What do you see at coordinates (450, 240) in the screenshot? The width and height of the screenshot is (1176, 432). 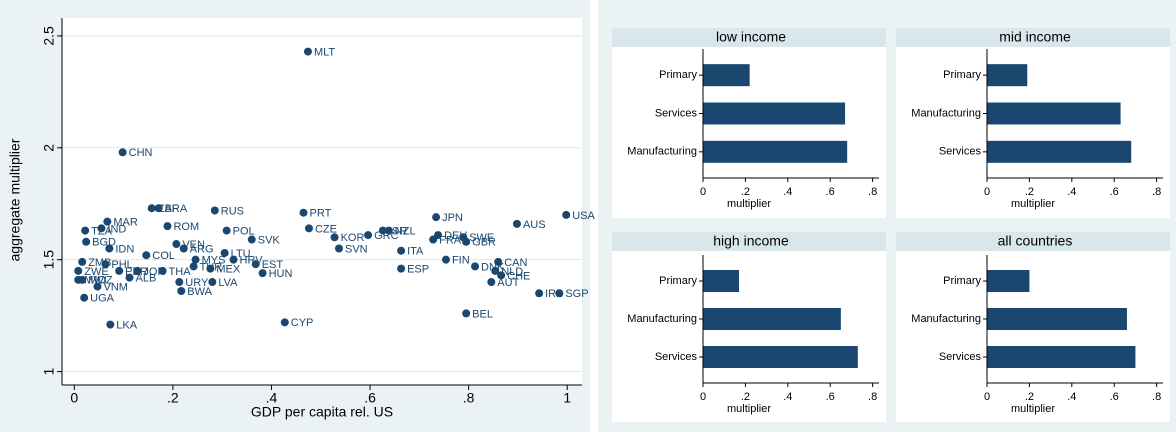 I see `point-label: FRA` at bounding box center [450, 240].